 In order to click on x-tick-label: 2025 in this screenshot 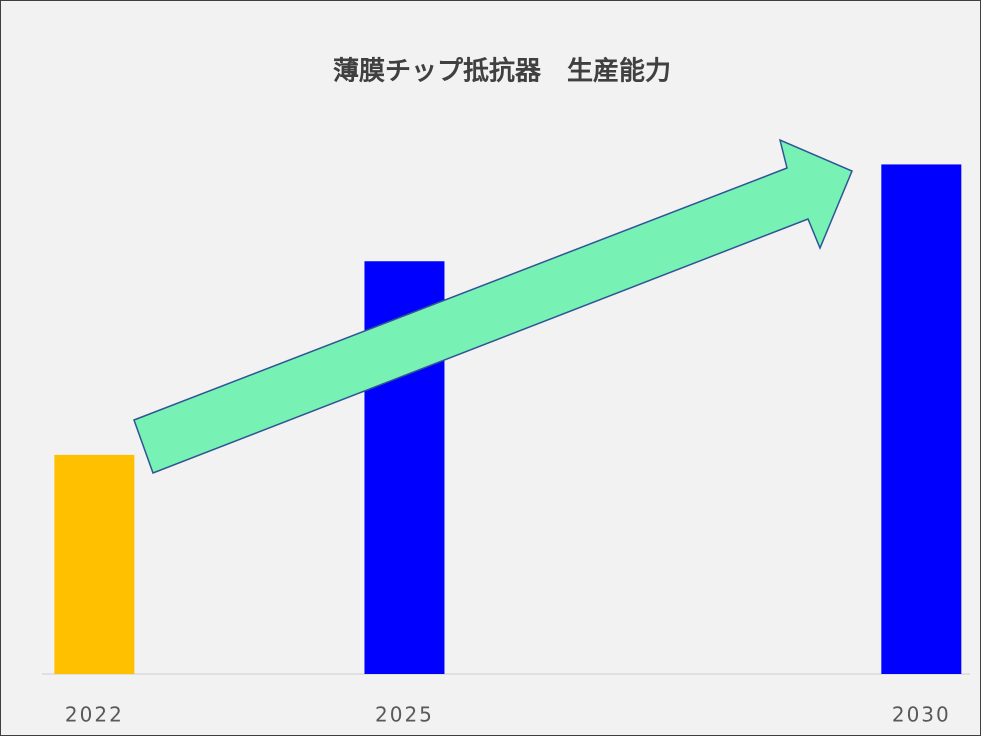, I will do `click(404, 715)`.